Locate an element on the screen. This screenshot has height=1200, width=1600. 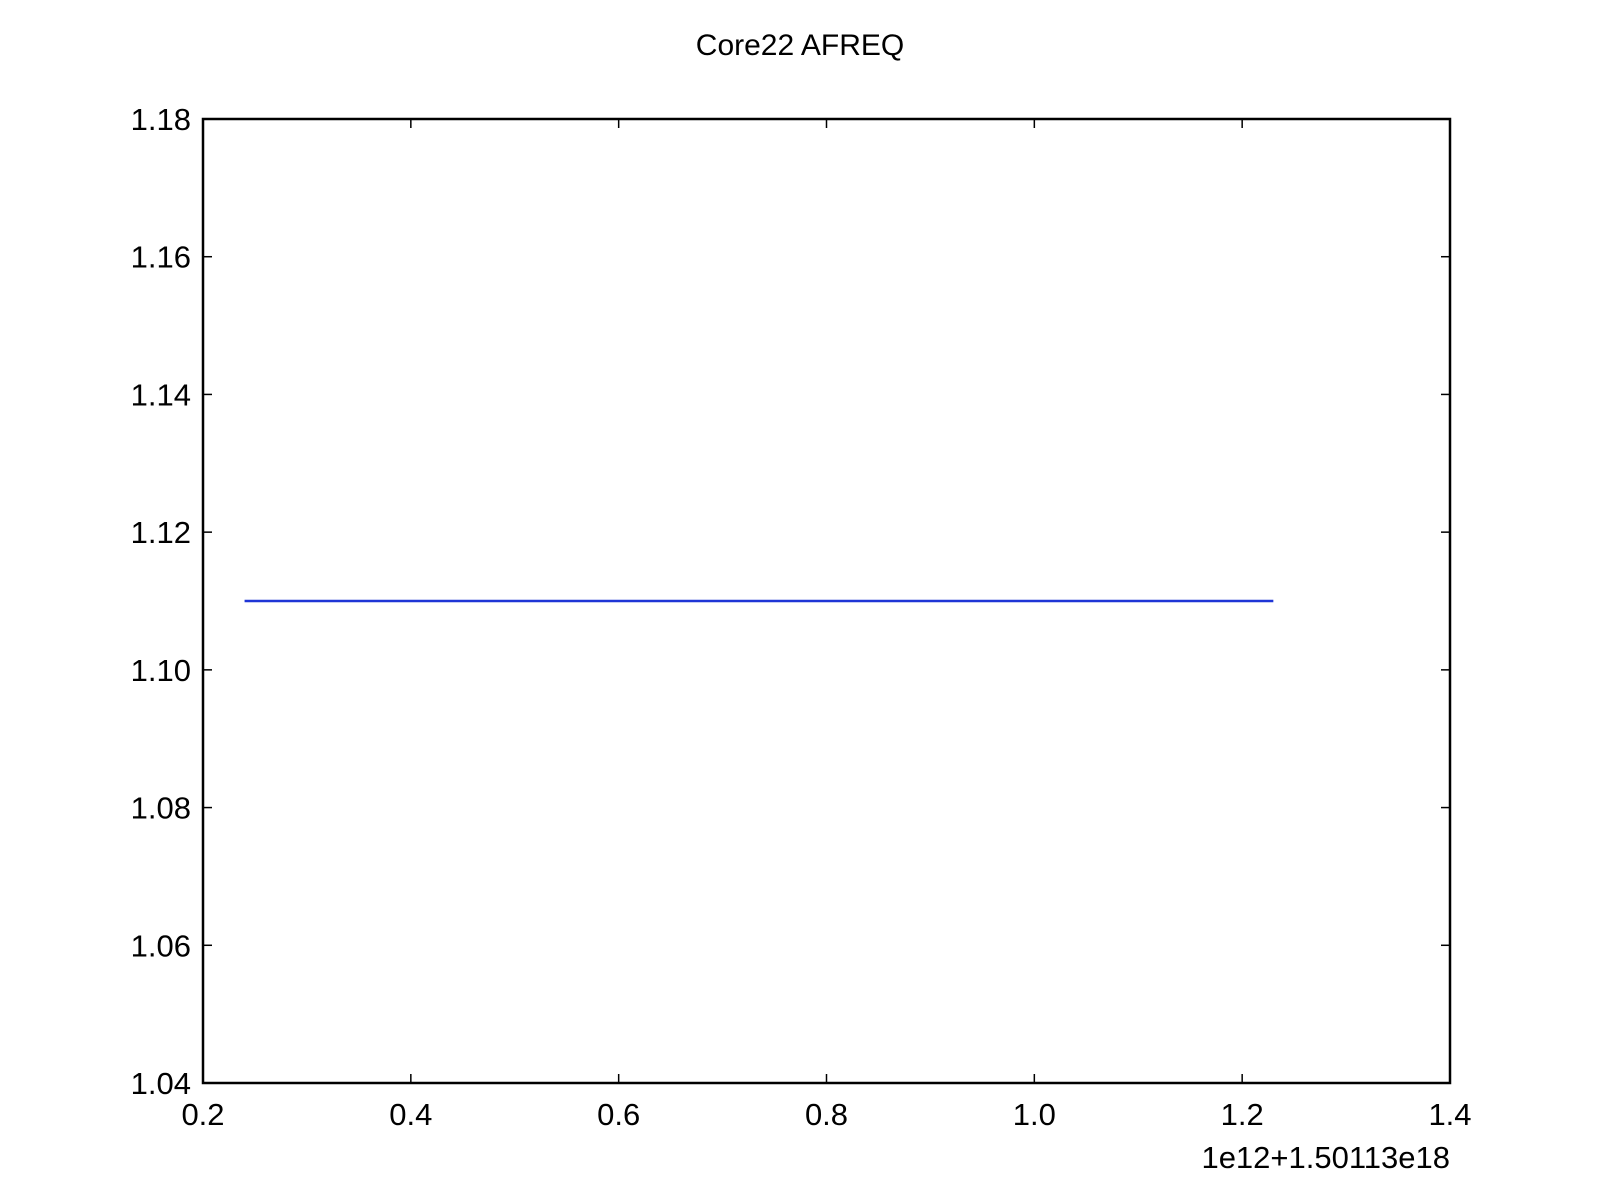
x-tick-label: 0.8 is located at coordinates (826, 1114).